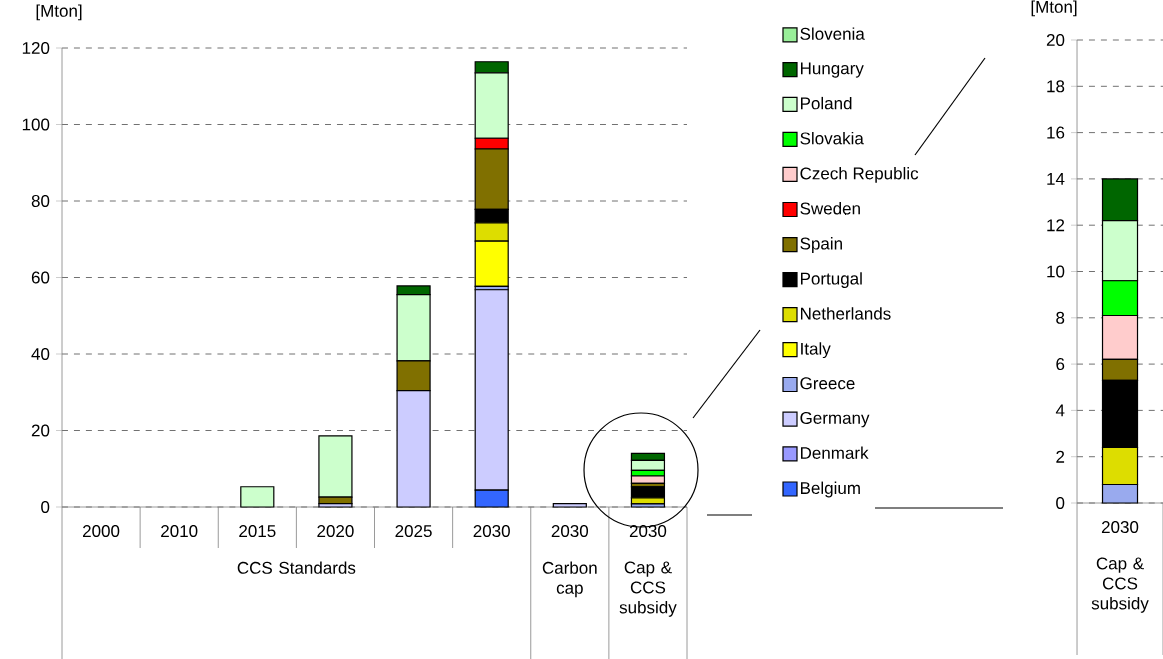  Describe the element at coordinates (832, 33) in the screenshot. I see `legend-label: Slovenia` at that location.